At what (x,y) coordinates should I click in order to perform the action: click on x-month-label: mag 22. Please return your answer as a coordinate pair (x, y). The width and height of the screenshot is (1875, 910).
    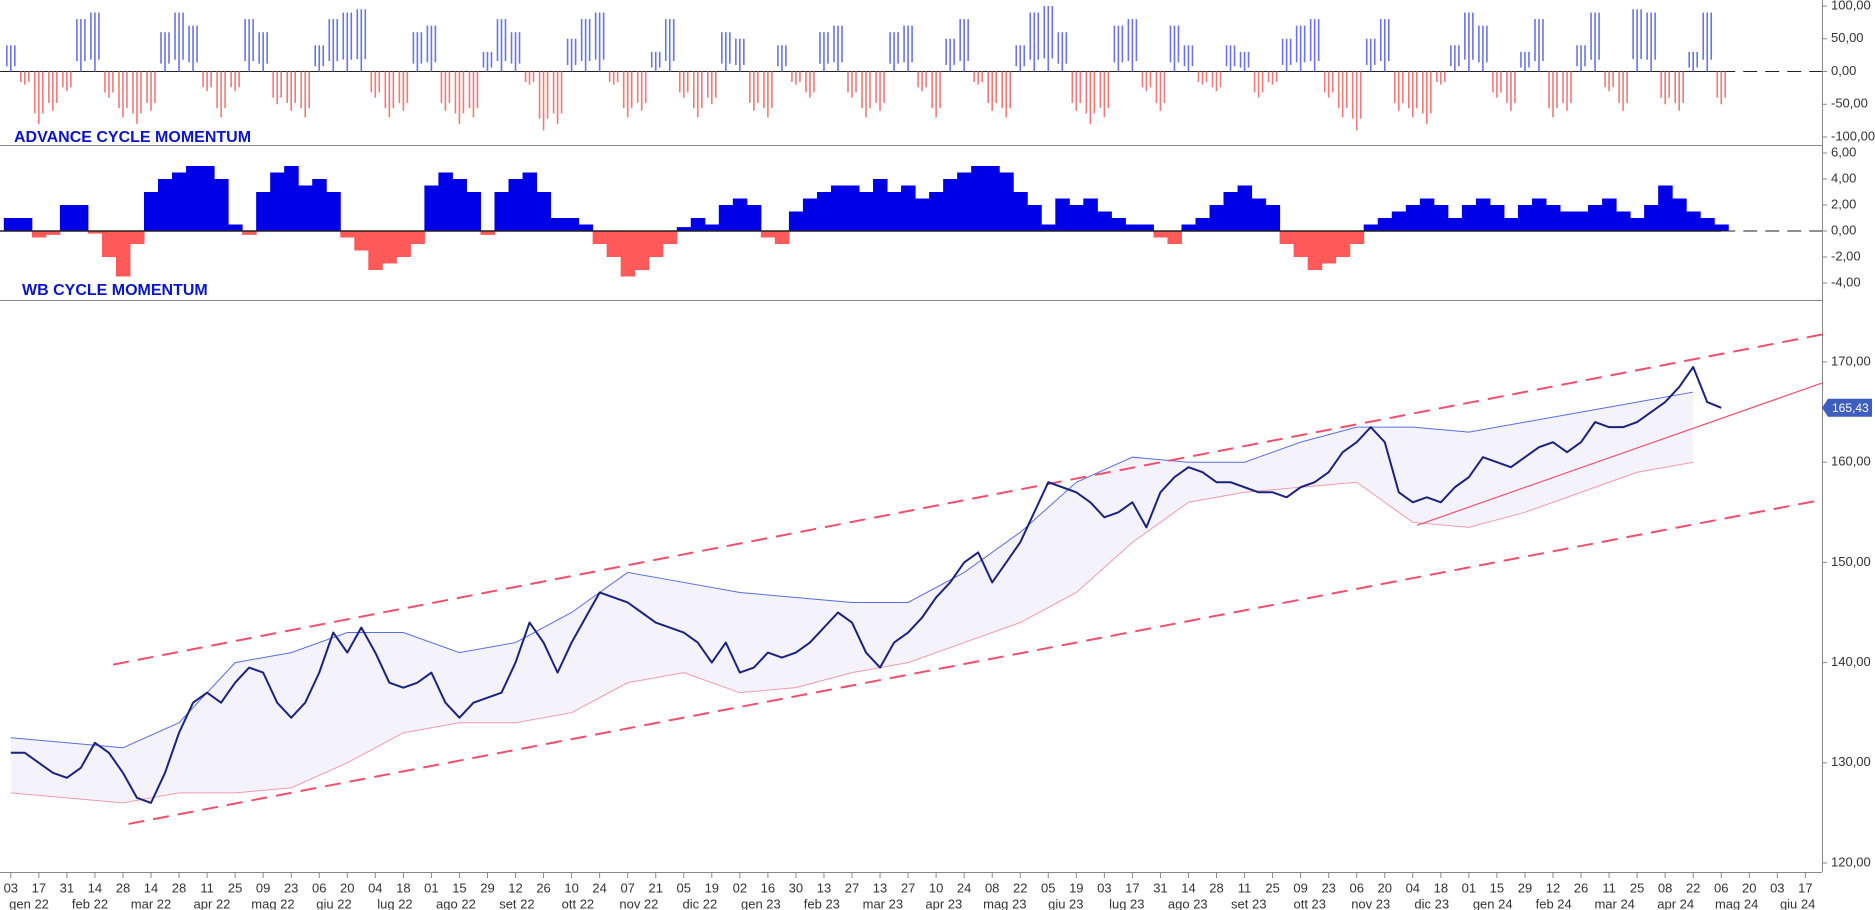
    Looking at the image, I should click on (272, 903).